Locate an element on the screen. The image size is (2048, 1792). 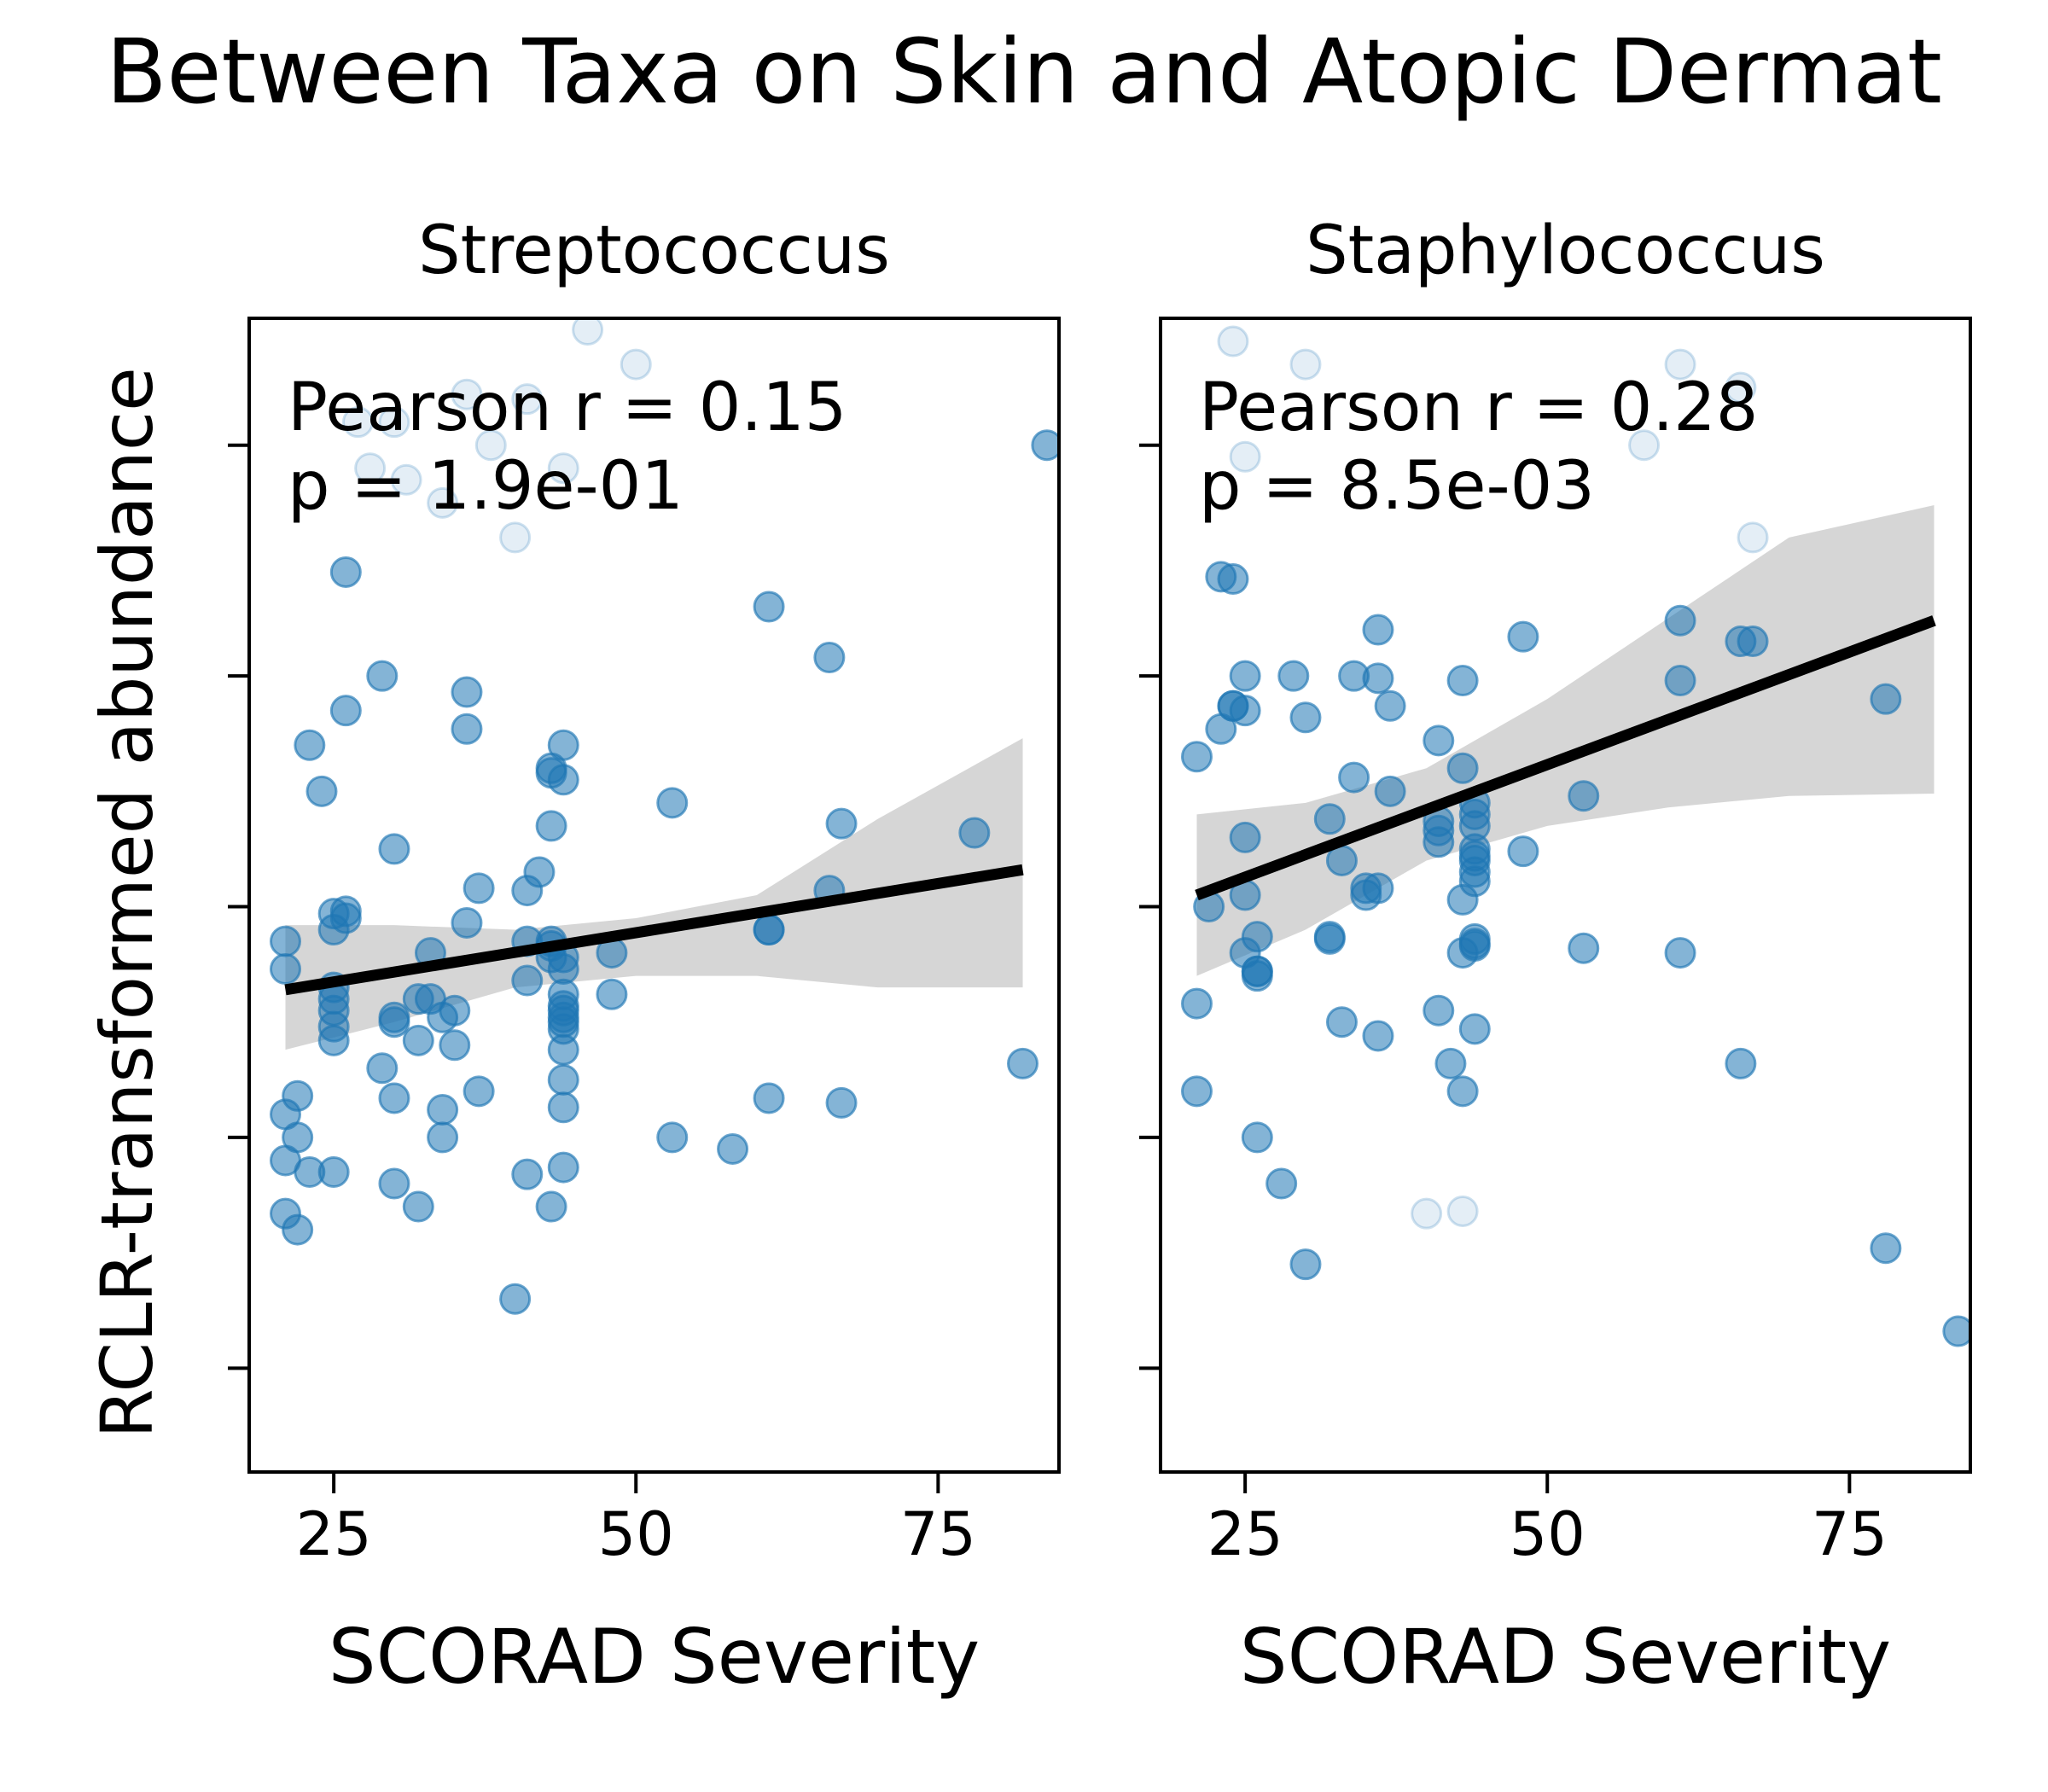
confidence-band is located at coordinates (1565, 740).